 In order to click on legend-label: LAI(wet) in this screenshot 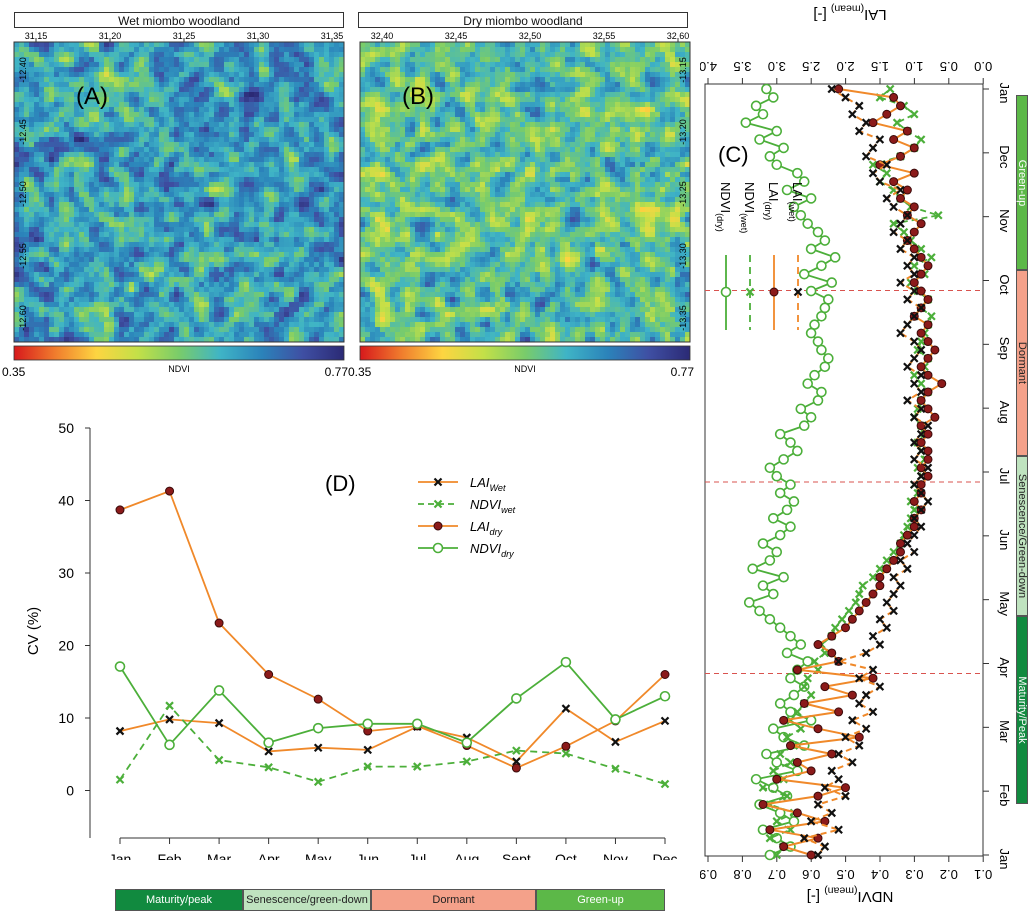, I will do `click(796, 202)`.